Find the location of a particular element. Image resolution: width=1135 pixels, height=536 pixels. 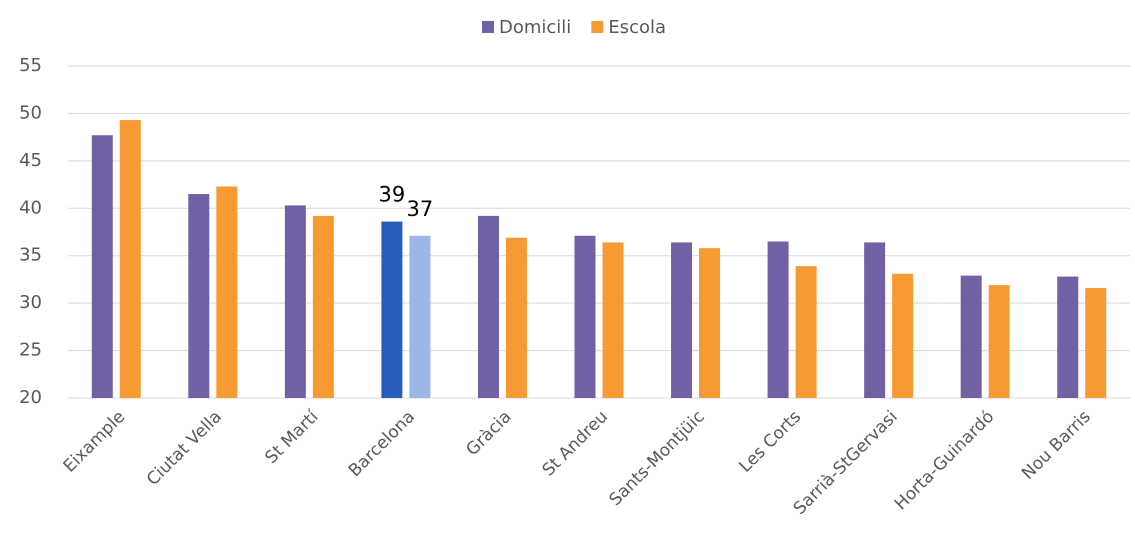

y-tick-label: 40 is located at coordinates (30, 207).